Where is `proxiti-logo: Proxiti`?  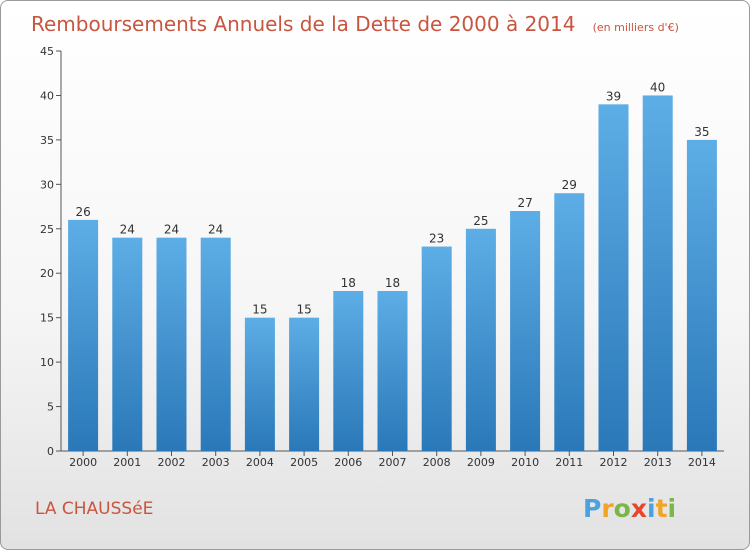 proxiti-logo: Proxiti is located at coordinates (629, 508).